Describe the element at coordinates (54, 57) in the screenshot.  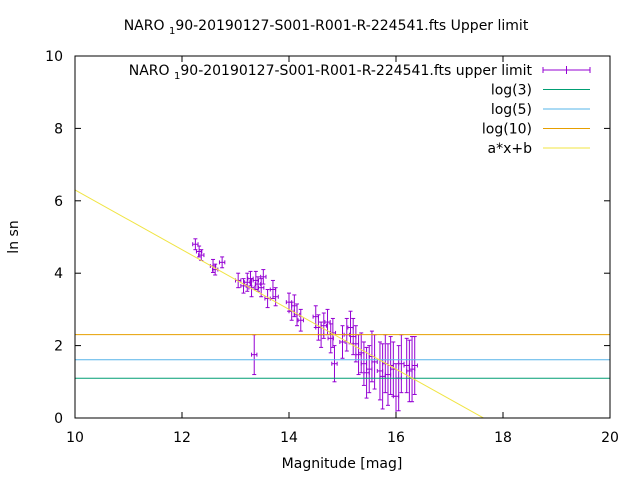
I see `y-tick-label: 10` at that location.